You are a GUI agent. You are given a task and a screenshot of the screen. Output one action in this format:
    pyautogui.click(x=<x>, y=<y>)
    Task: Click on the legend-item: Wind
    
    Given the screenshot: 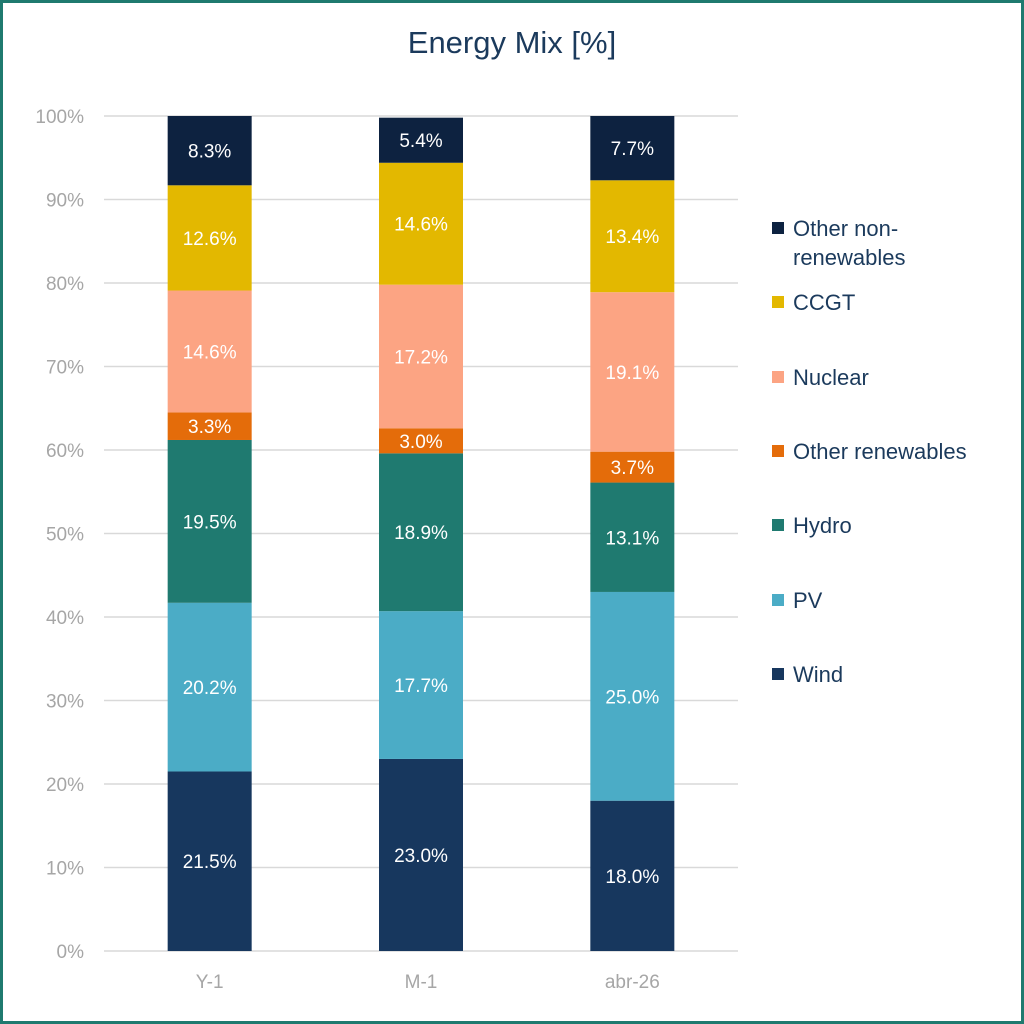 What is the action you would take?
    pyautogui.click(x=887, y=674)
    